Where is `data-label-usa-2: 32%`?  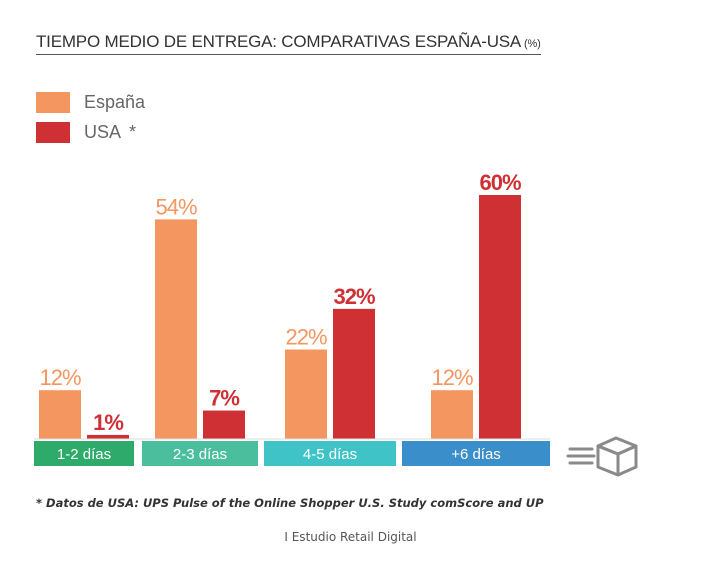 data-label-usa-2: 32% is located at coordinates (353, 296).